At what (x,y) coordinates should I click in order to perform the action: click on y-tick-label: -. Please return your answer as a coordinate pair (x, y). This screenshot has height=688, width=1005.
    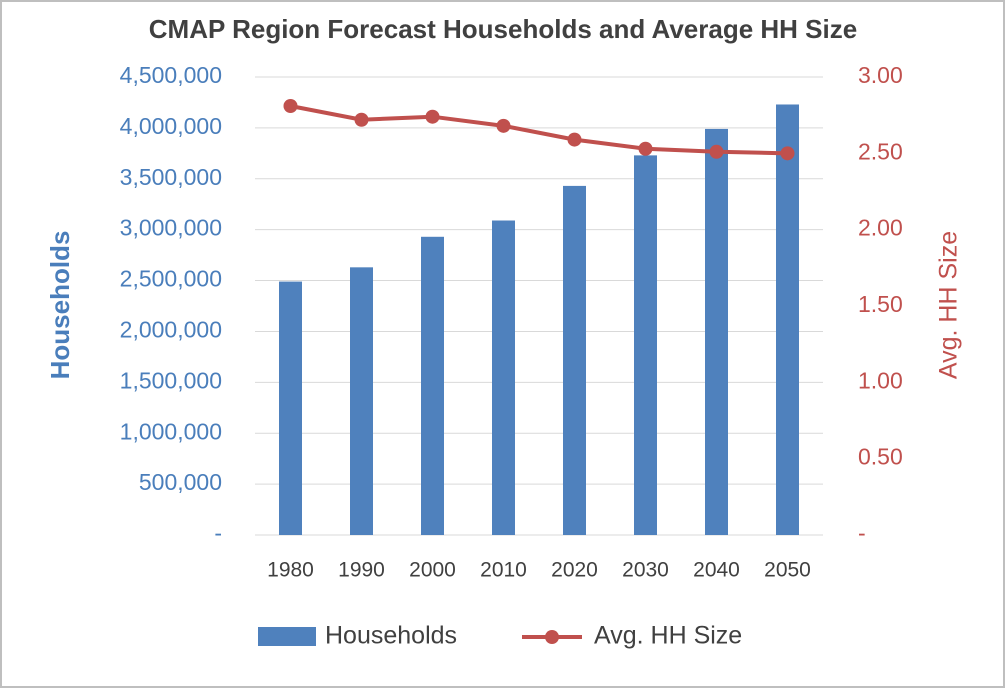
    Looking at the image, I should click on (218, 533).